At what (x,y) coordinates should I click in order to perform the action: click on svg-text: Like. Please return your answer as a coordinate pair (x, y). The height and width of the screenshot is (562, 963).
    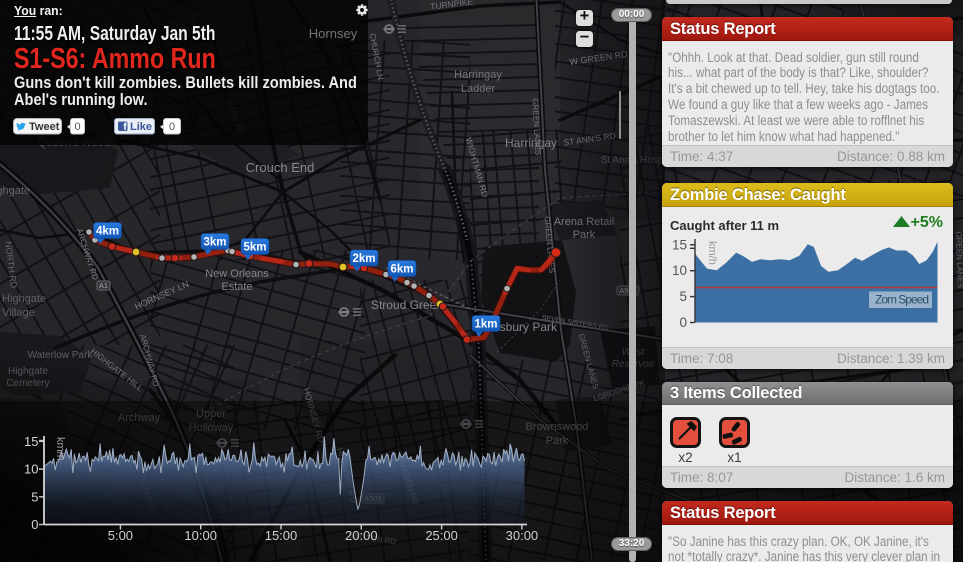
    Looking at the image, I should click on (141, 127).